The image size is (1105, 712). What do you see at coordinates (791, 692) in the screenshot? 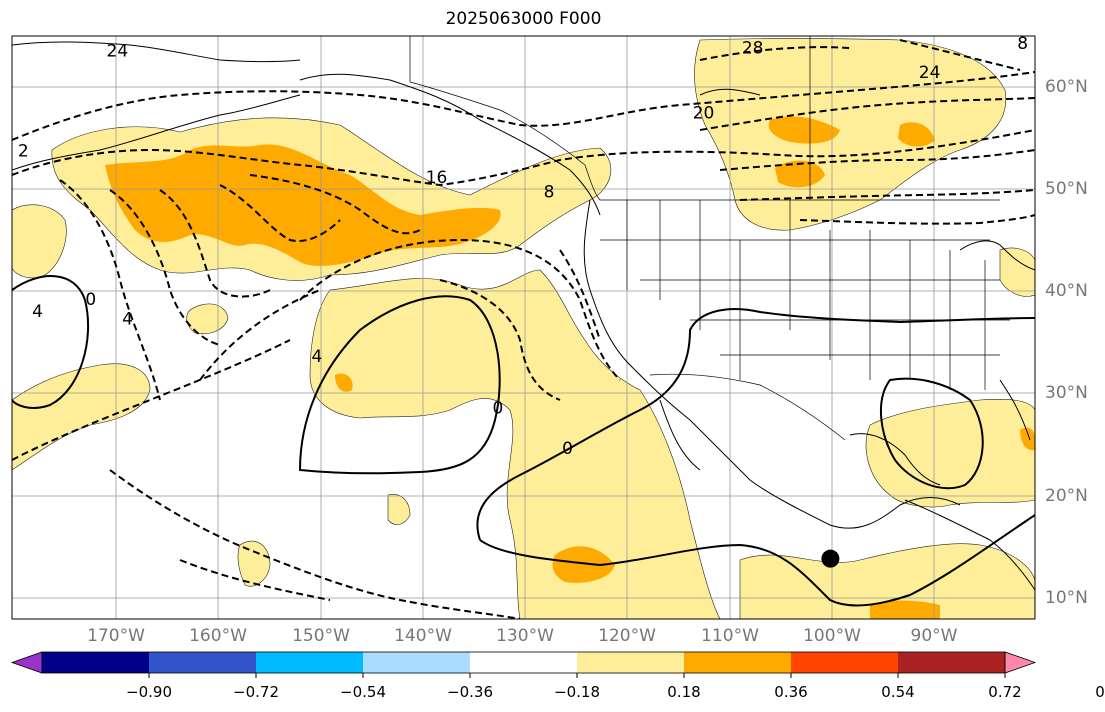
I see `colorbar-tick-label: 0.36` at bounding box center [791, 692].